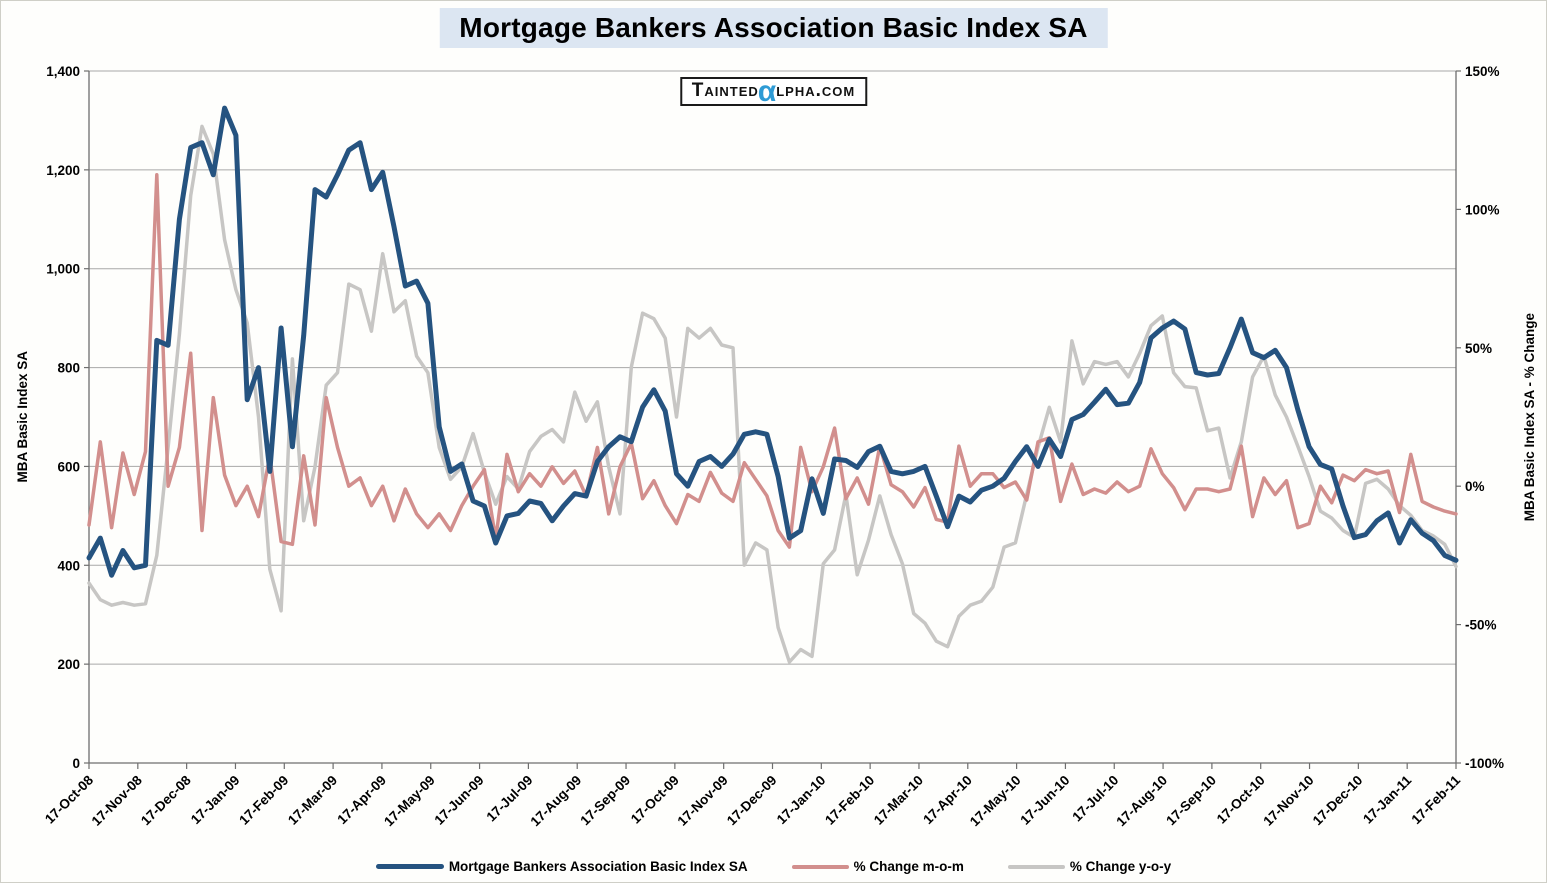 The width and height of the screenshot is (1547, 883). I want to click on y-axis-left-title-text: MBA Basic Index SA, so click(22, 417).